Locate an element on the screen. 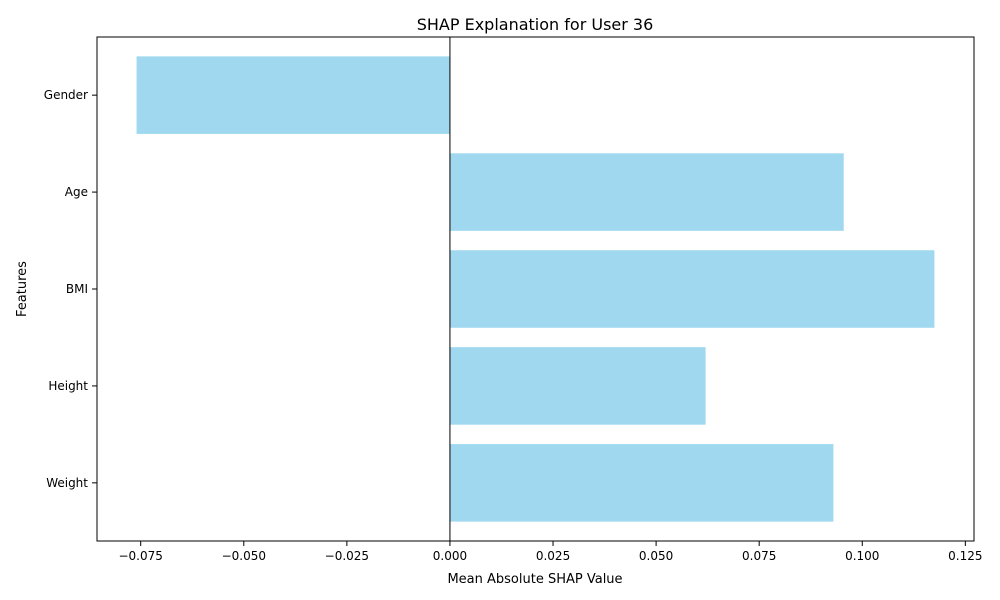 Image resolution: width=1000 pixels, height=600 pixels. y-tick-label-age: Age is located at coordinates (76, 192).